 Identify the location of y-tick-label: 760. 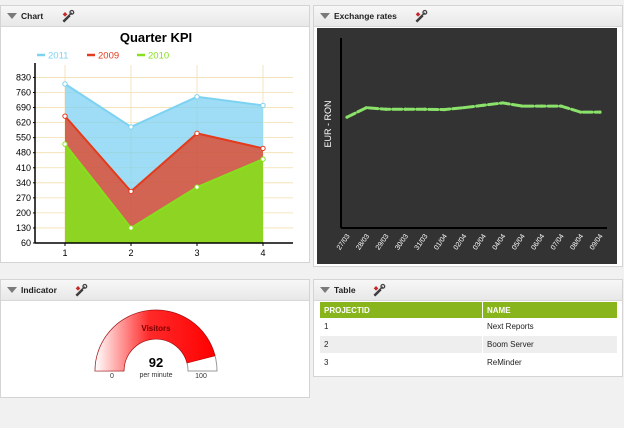
(23, 93).